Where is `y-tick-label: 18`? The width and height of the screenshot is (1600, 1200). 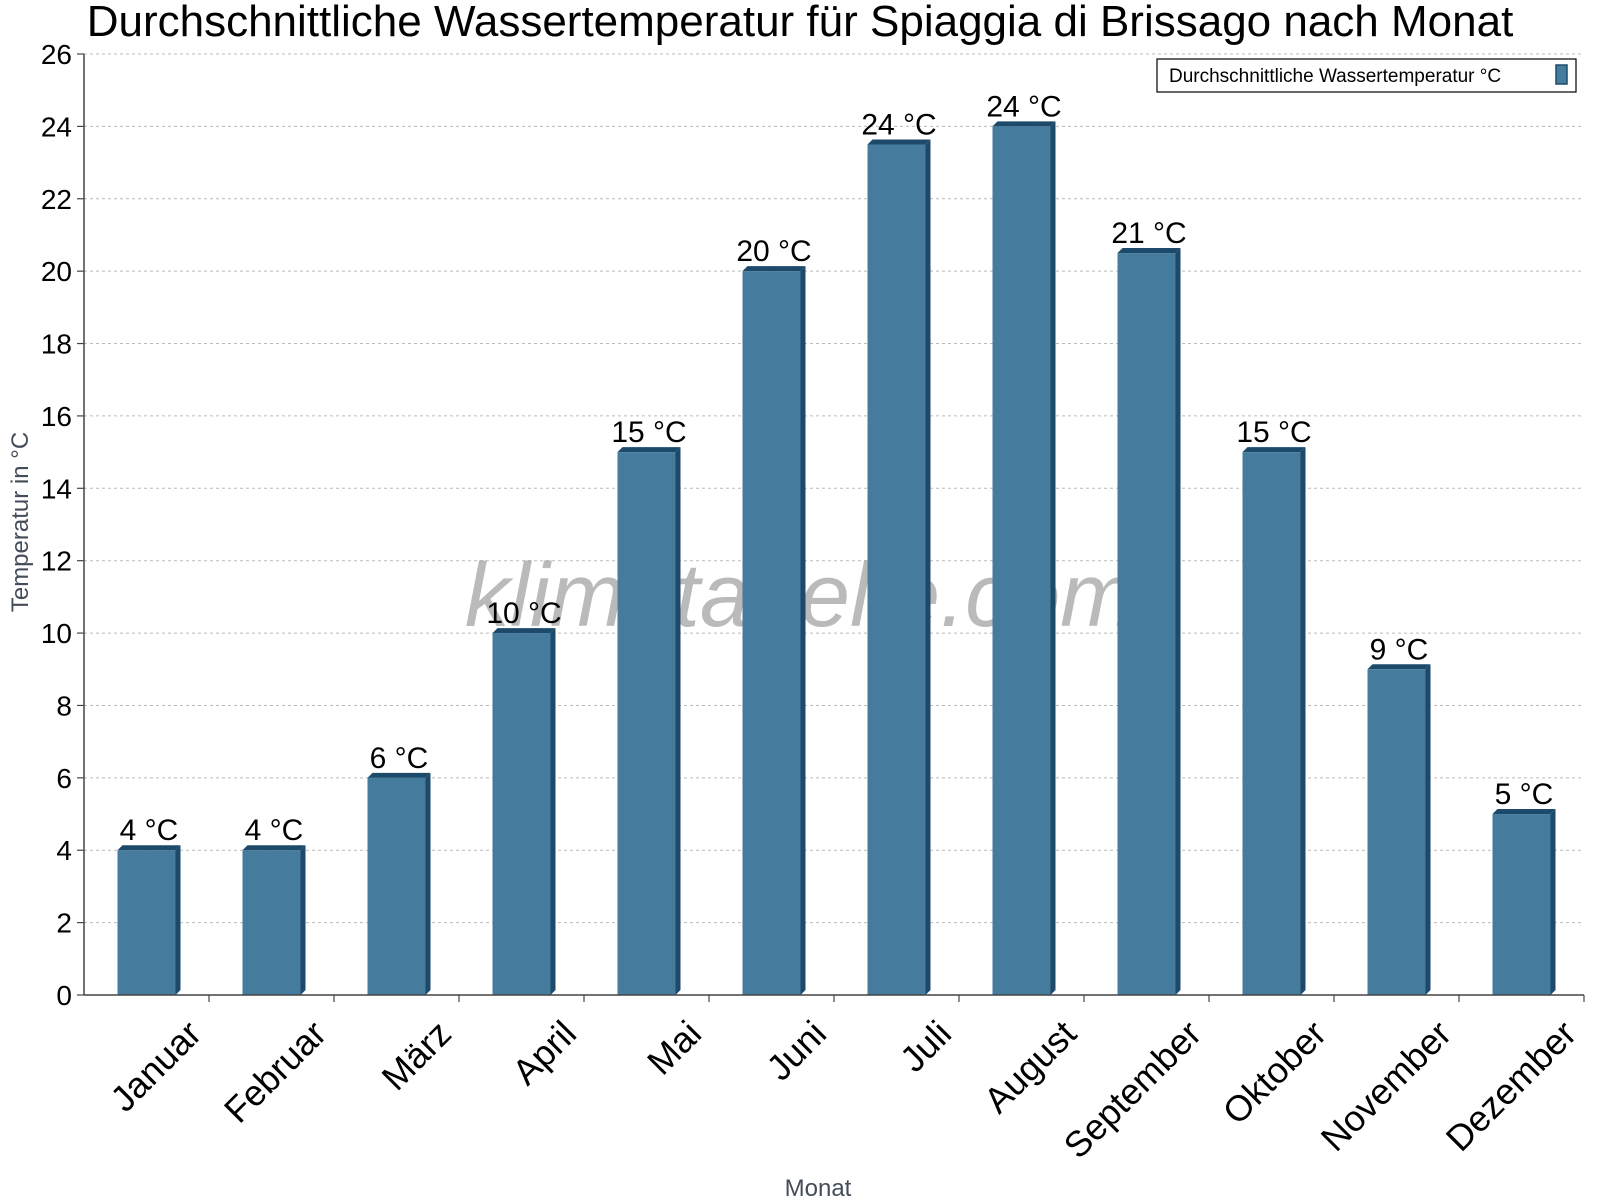
y-tick-label: 18 is located at coordinates (56, 344).